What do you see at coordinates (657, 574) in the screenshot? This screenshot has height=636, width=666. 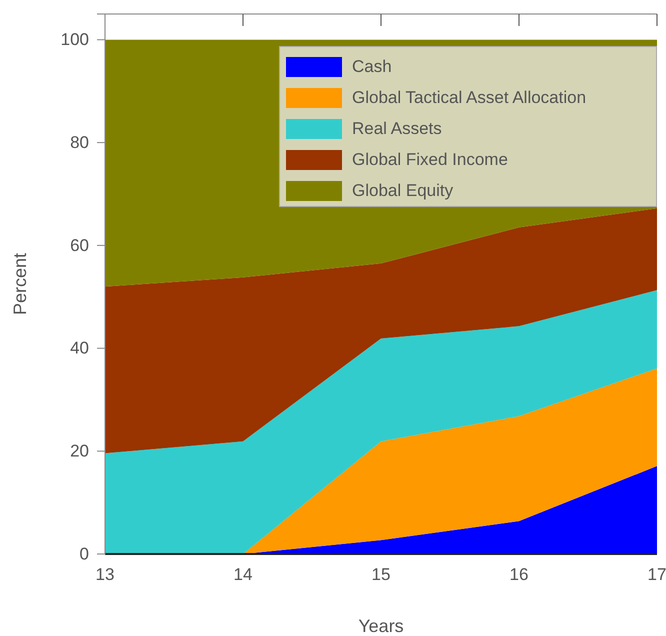 I see `x-tick-label: 17` at bounding box center [657, 574].